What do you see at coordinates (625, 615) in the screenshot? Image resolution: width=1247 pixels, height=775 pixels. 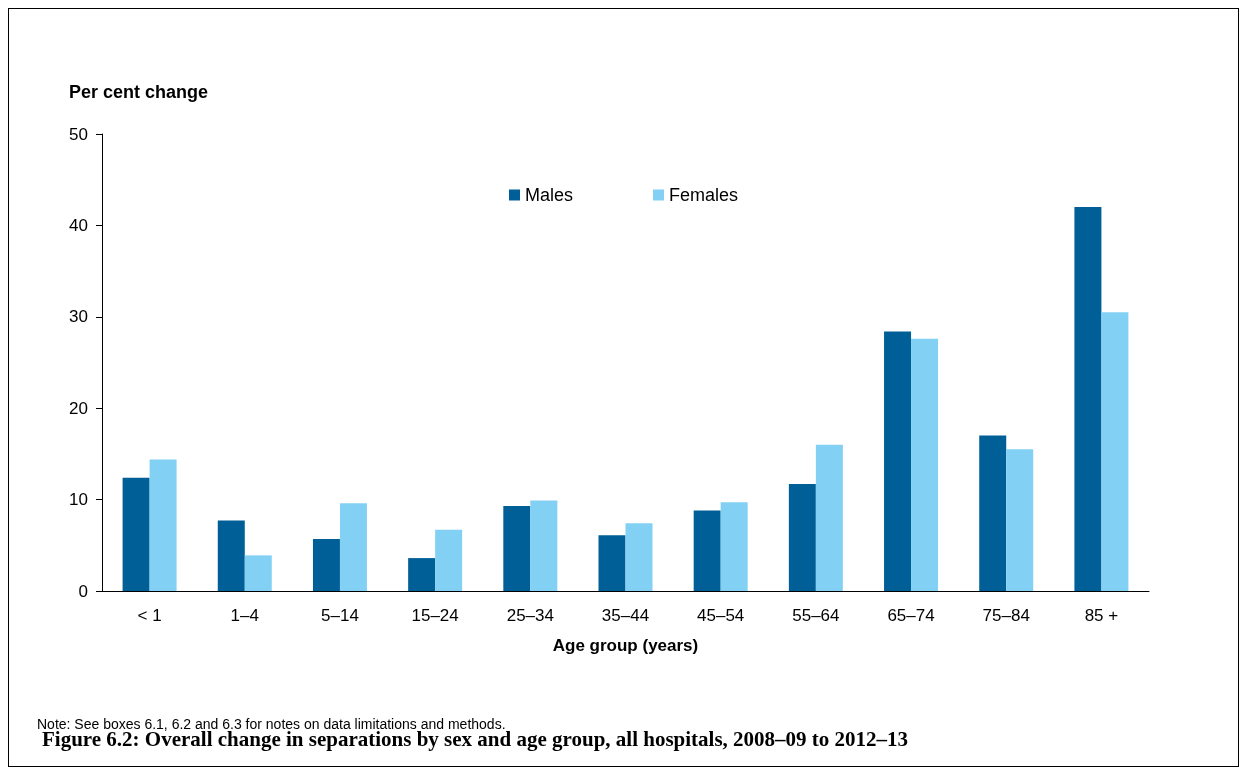 I see `x-tick-label: 35–44` at bounding box center [625, 615].